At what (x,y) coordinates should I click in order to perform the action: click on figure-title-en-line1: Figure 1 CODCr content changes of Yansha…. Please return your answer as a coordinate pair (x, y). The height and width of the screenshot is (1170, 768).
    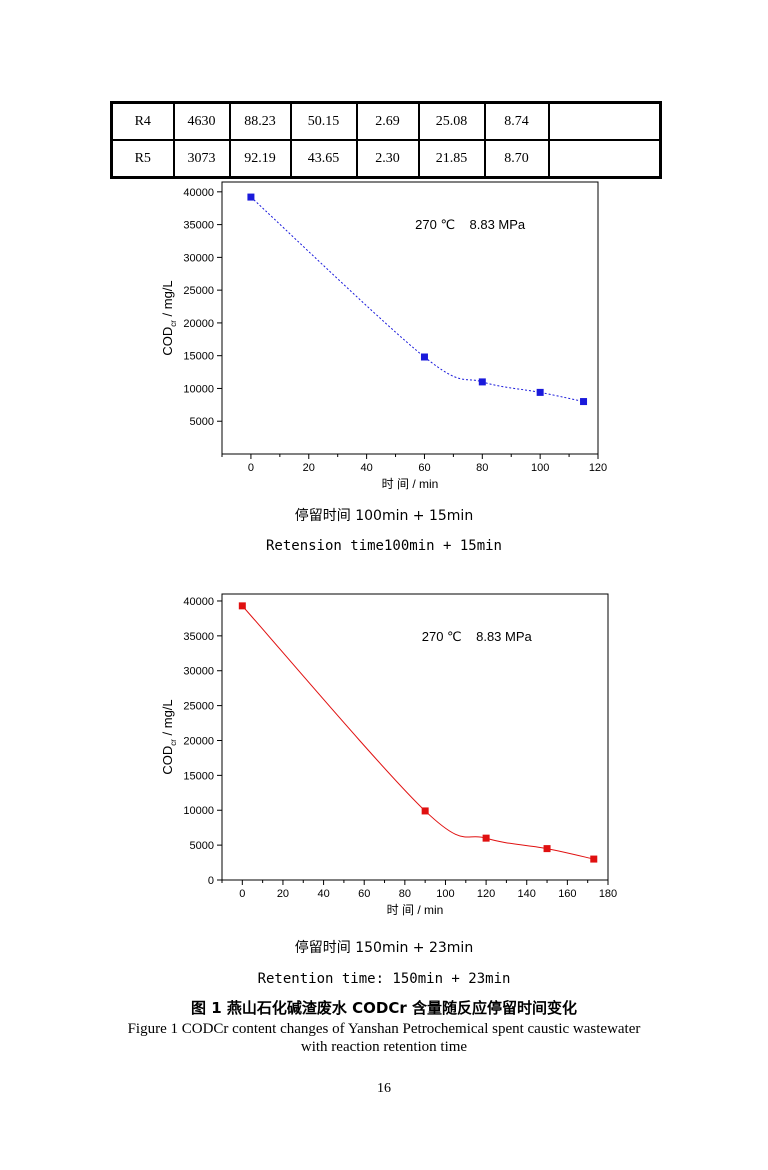
    Looking at the image, I should click on (384, 1029).